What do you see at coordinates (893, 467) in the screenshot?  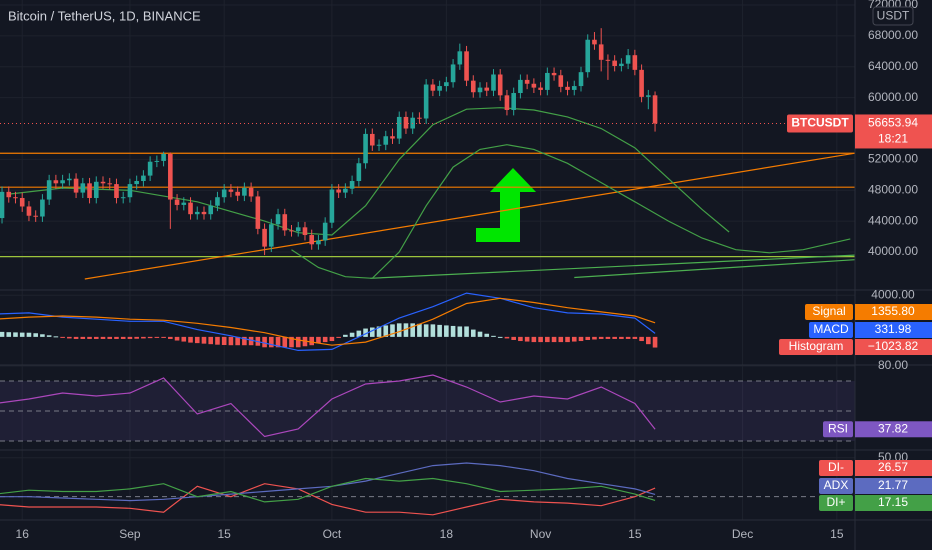 I see `legend-value: 26.57` at bounding box center [893, 467].